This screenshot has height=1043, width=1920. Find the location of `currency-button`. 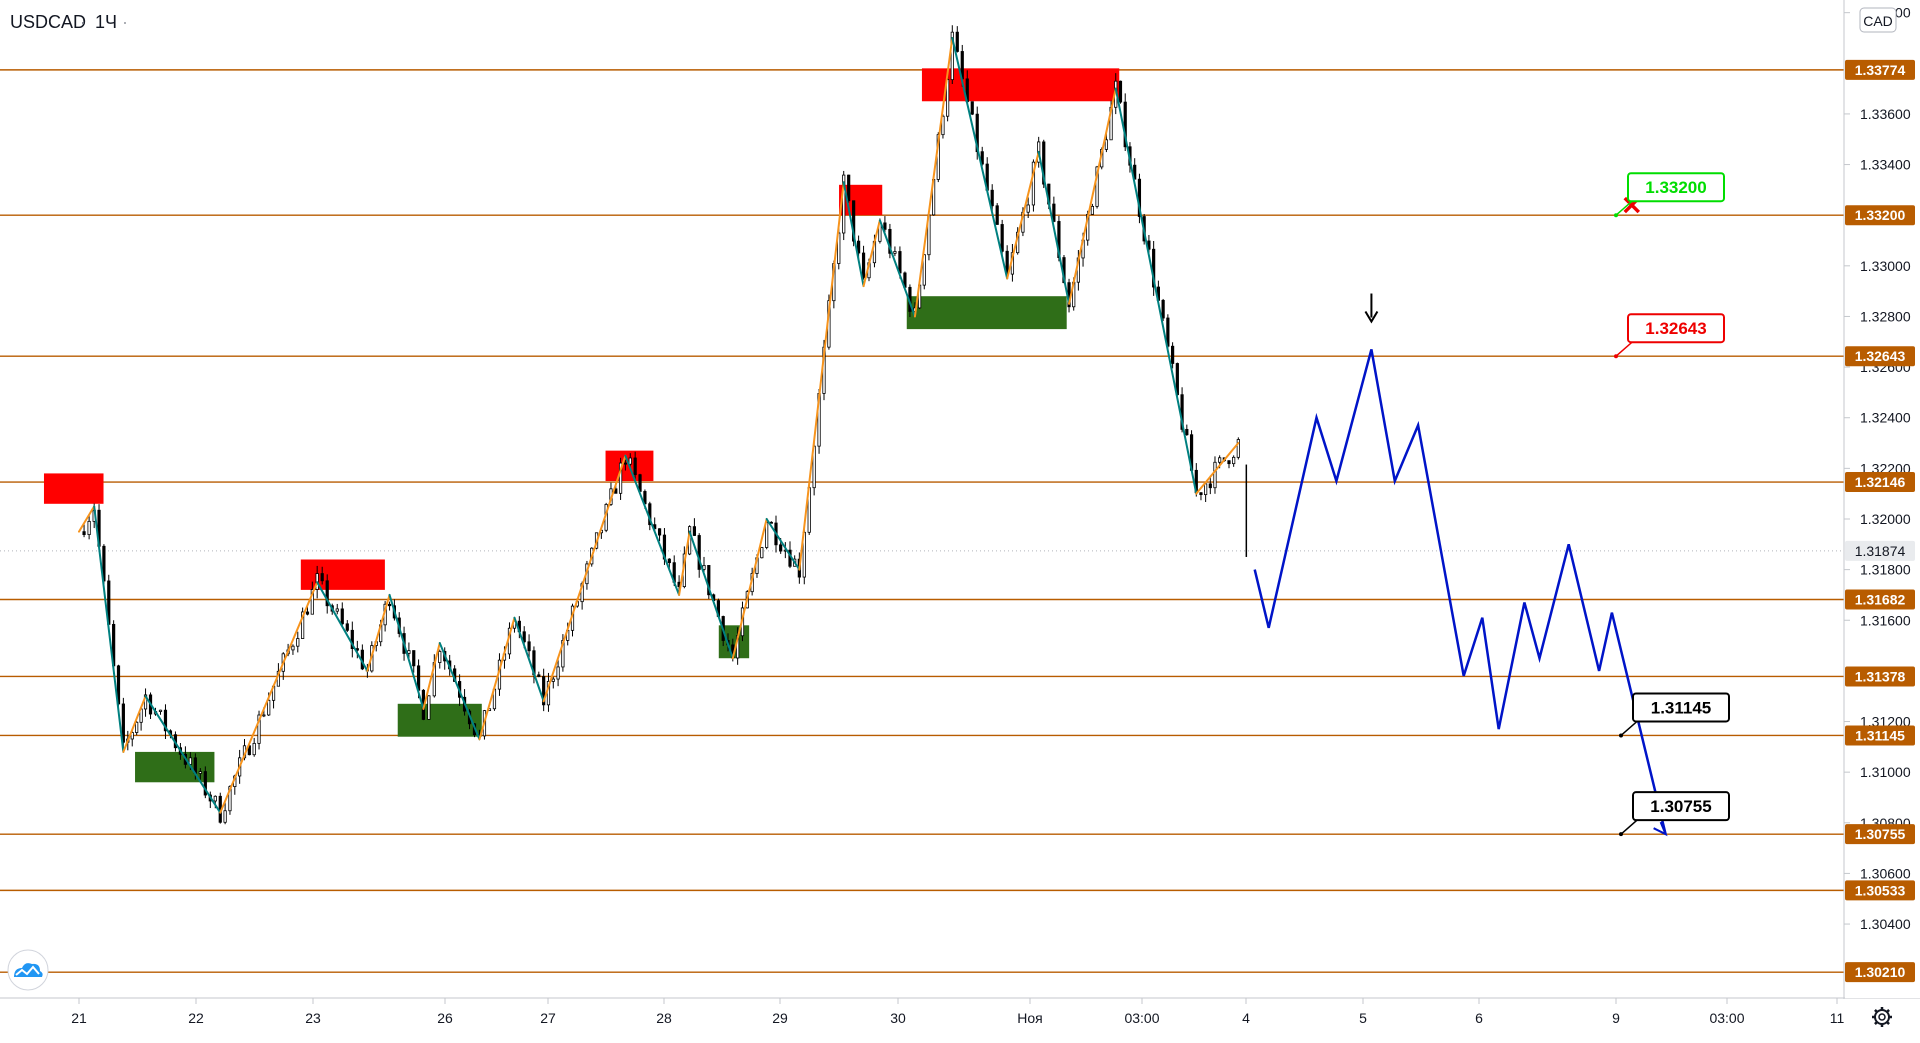

currency-button is located at coordinates (1878, 20).